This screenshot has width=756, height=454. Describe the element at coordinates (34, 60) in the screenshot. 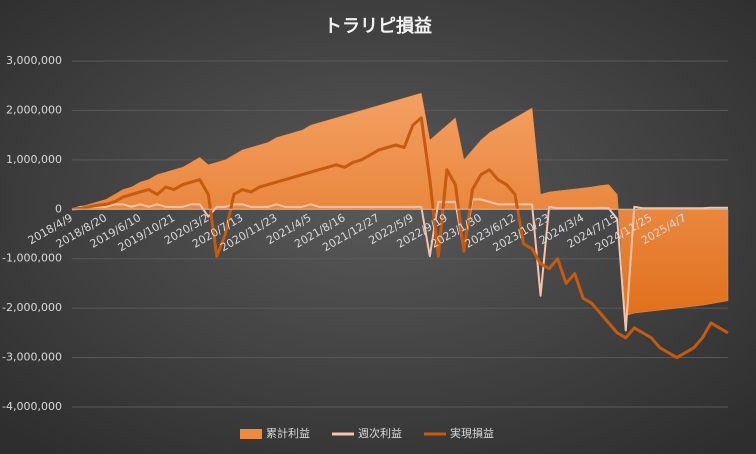

I see `y-tick-label: 3,000,000` at that location.